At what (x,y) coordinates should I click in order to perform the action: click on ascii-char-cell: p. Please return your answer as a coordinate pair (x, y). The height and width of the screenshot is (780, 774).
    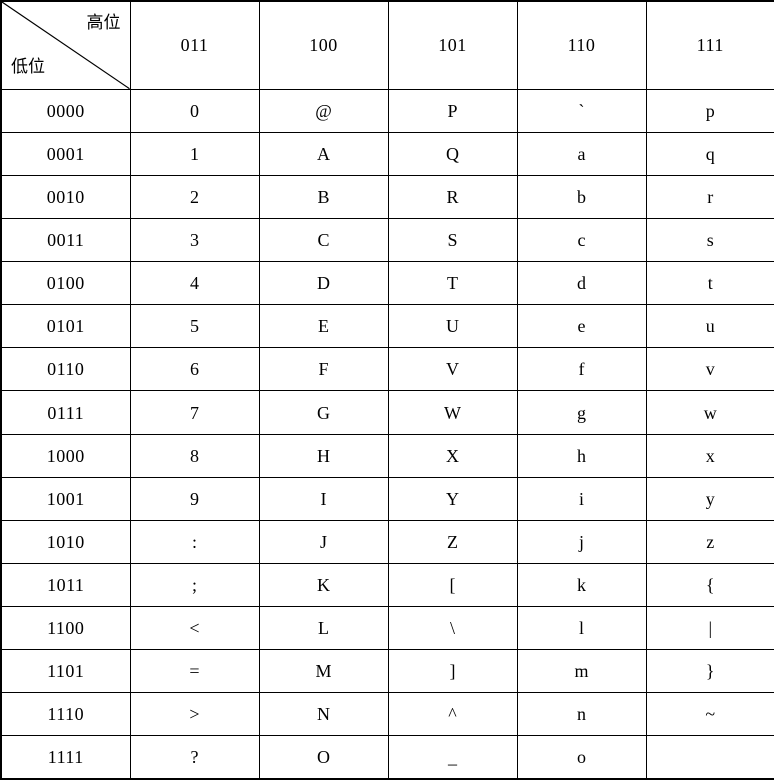
    Looking at the image, I should click on (709, 110).